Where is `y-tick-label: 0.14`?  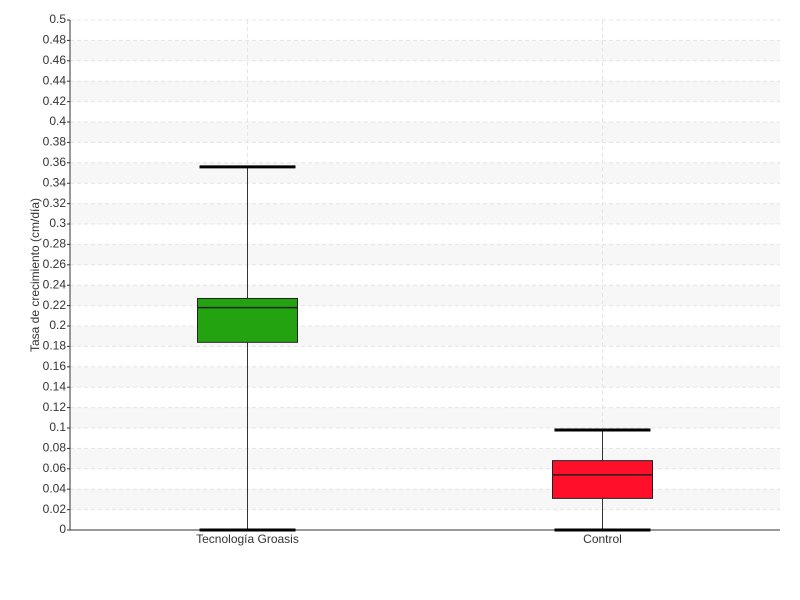
y-tick-label: 0.14 is located at coordinates (55, 386).